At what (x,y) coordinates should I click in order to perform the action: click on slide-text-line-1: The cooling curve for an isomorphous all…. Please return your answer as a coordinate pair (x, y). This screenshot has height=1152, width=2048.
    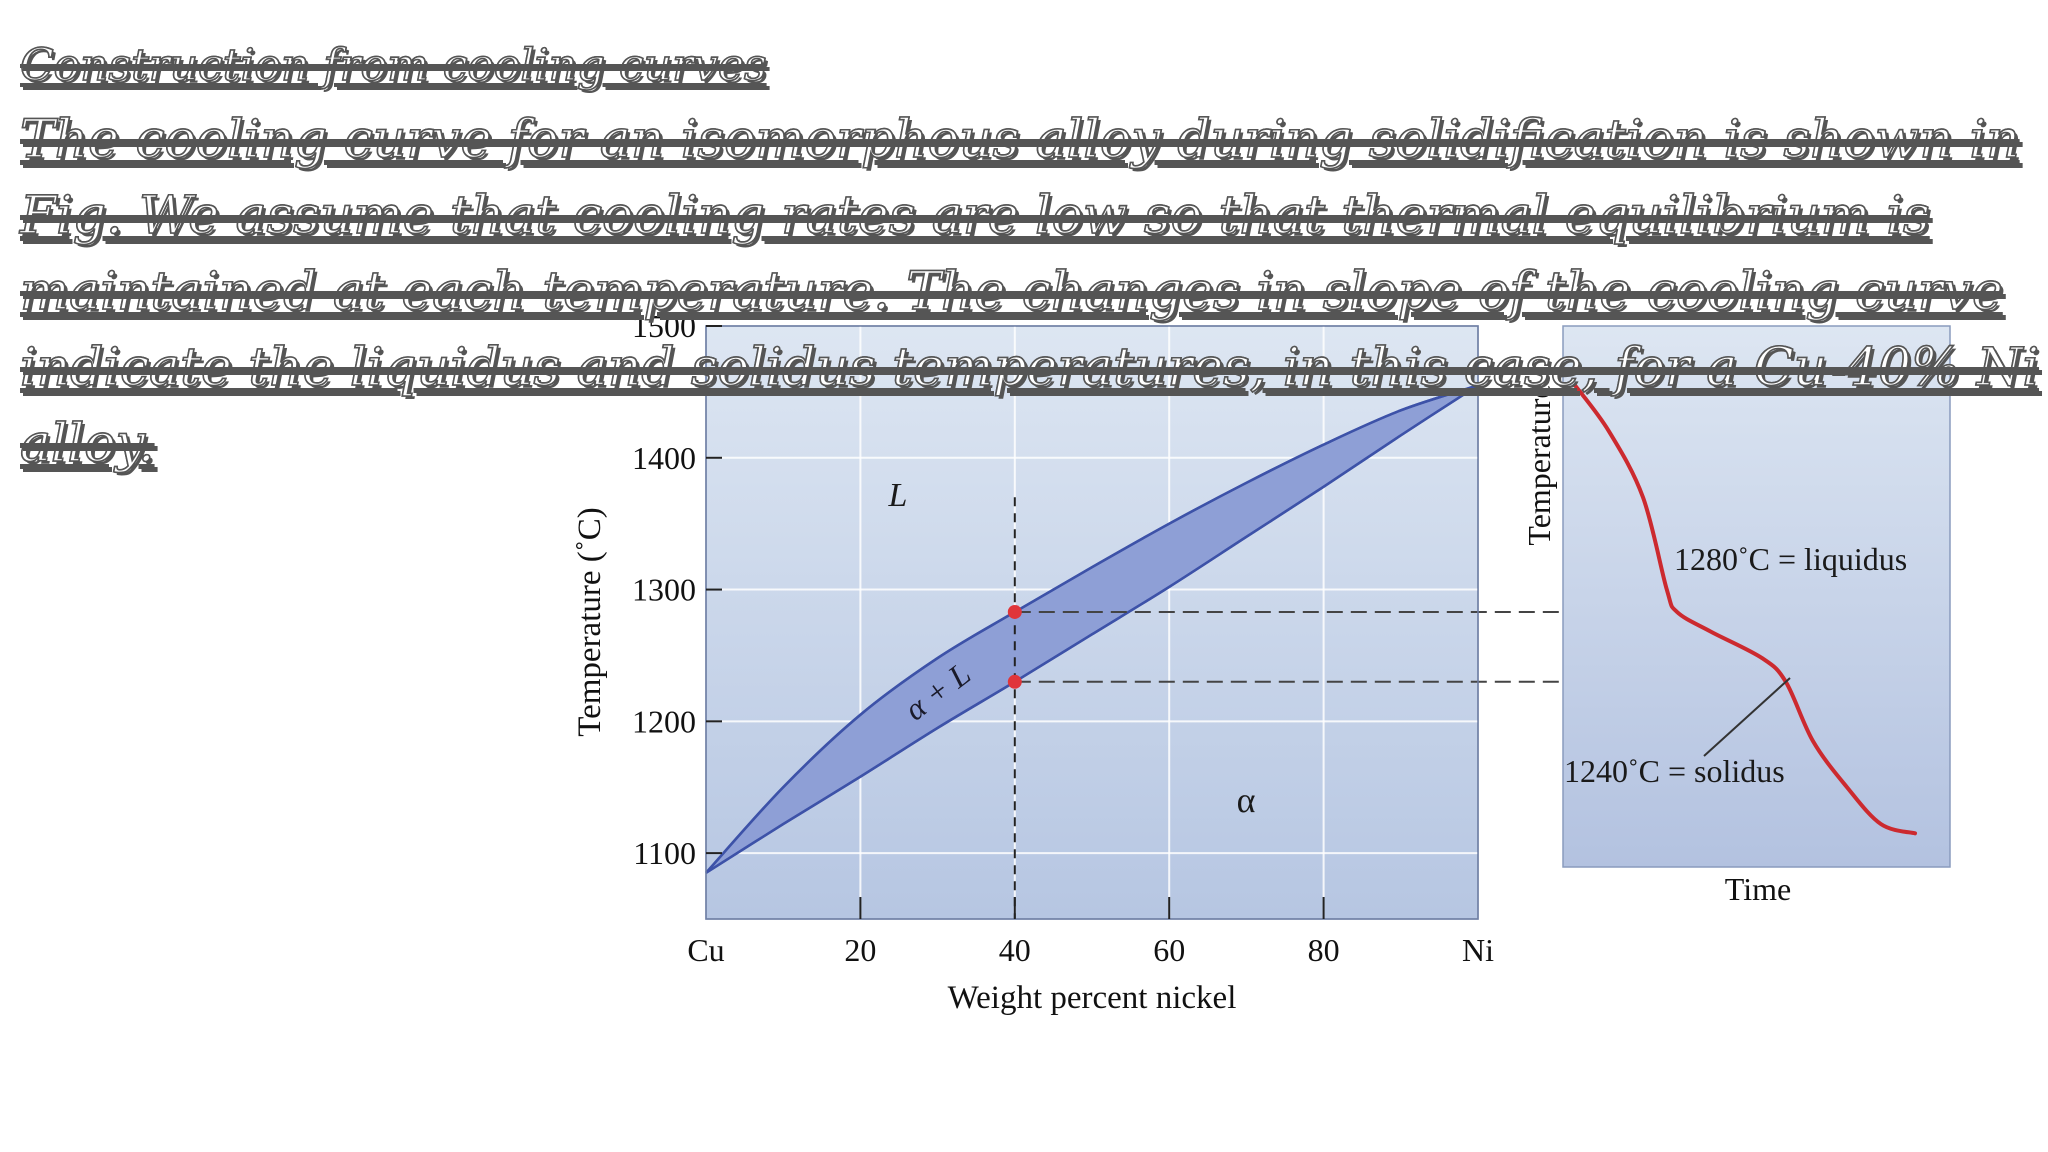
    Looking at the image, I should click on (1019, 140).